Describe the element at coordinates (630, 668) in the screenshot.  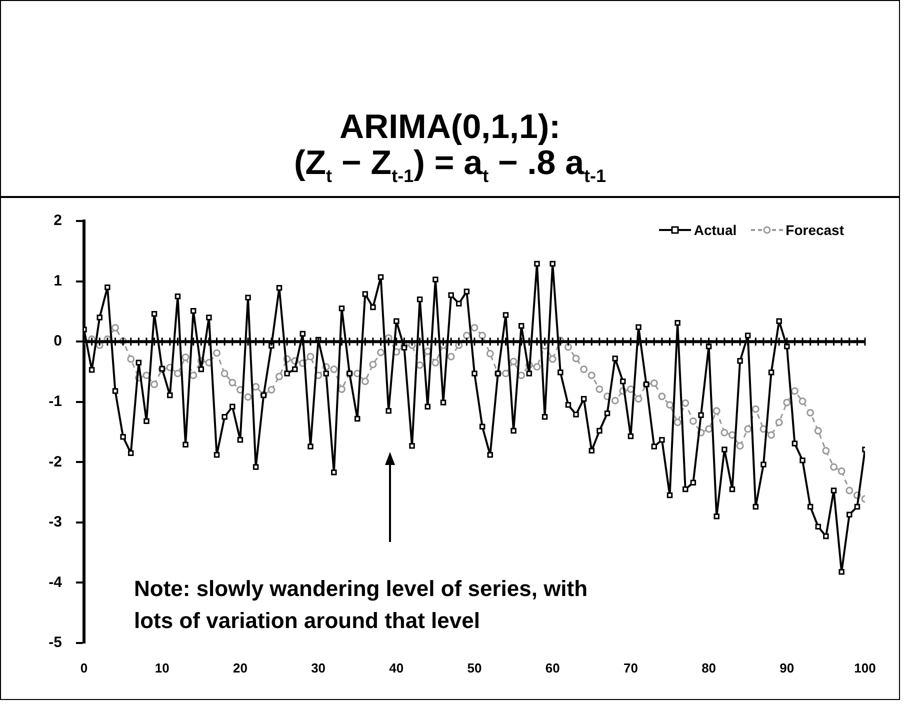
I see `x-tick-label: 70` at that location.